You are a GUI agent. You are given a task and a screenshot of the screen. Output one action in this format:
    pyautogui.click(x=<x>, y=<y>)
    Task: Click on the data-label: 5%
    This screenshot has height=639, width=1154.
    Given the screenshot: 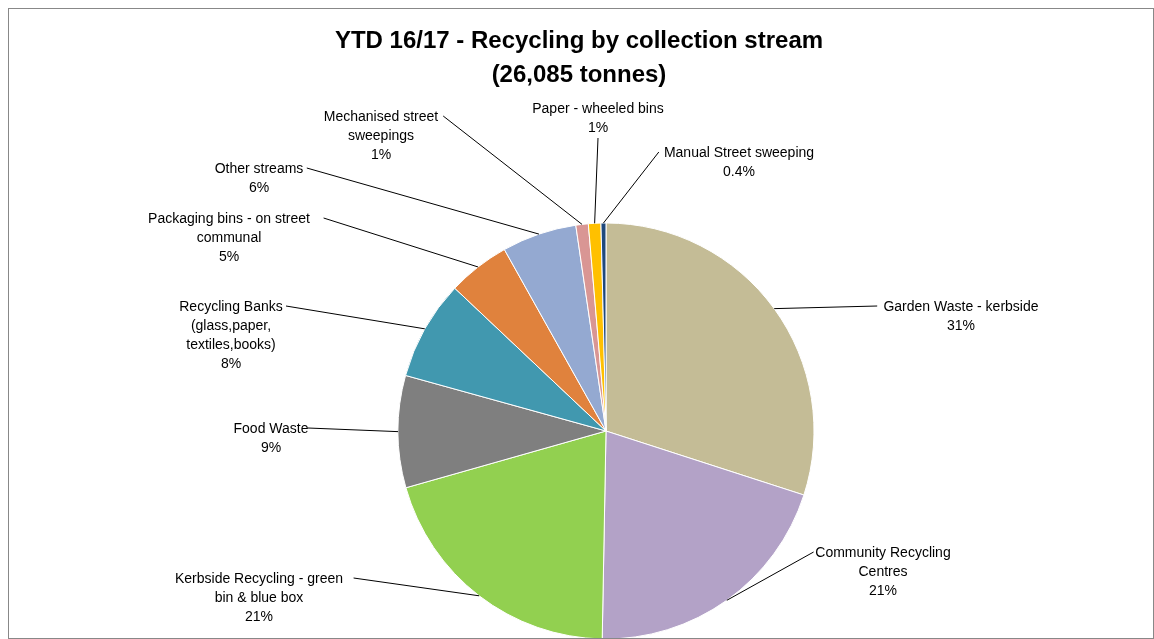 What is the action you would take?
    pyautogui.click(x=229, y=256)
    